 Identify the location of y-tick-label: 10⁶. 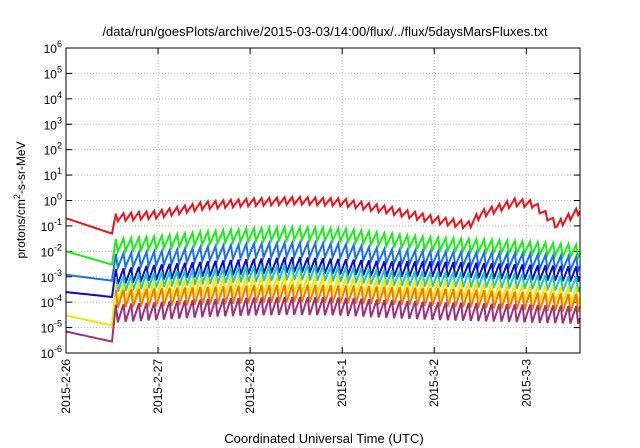
(53, 47).